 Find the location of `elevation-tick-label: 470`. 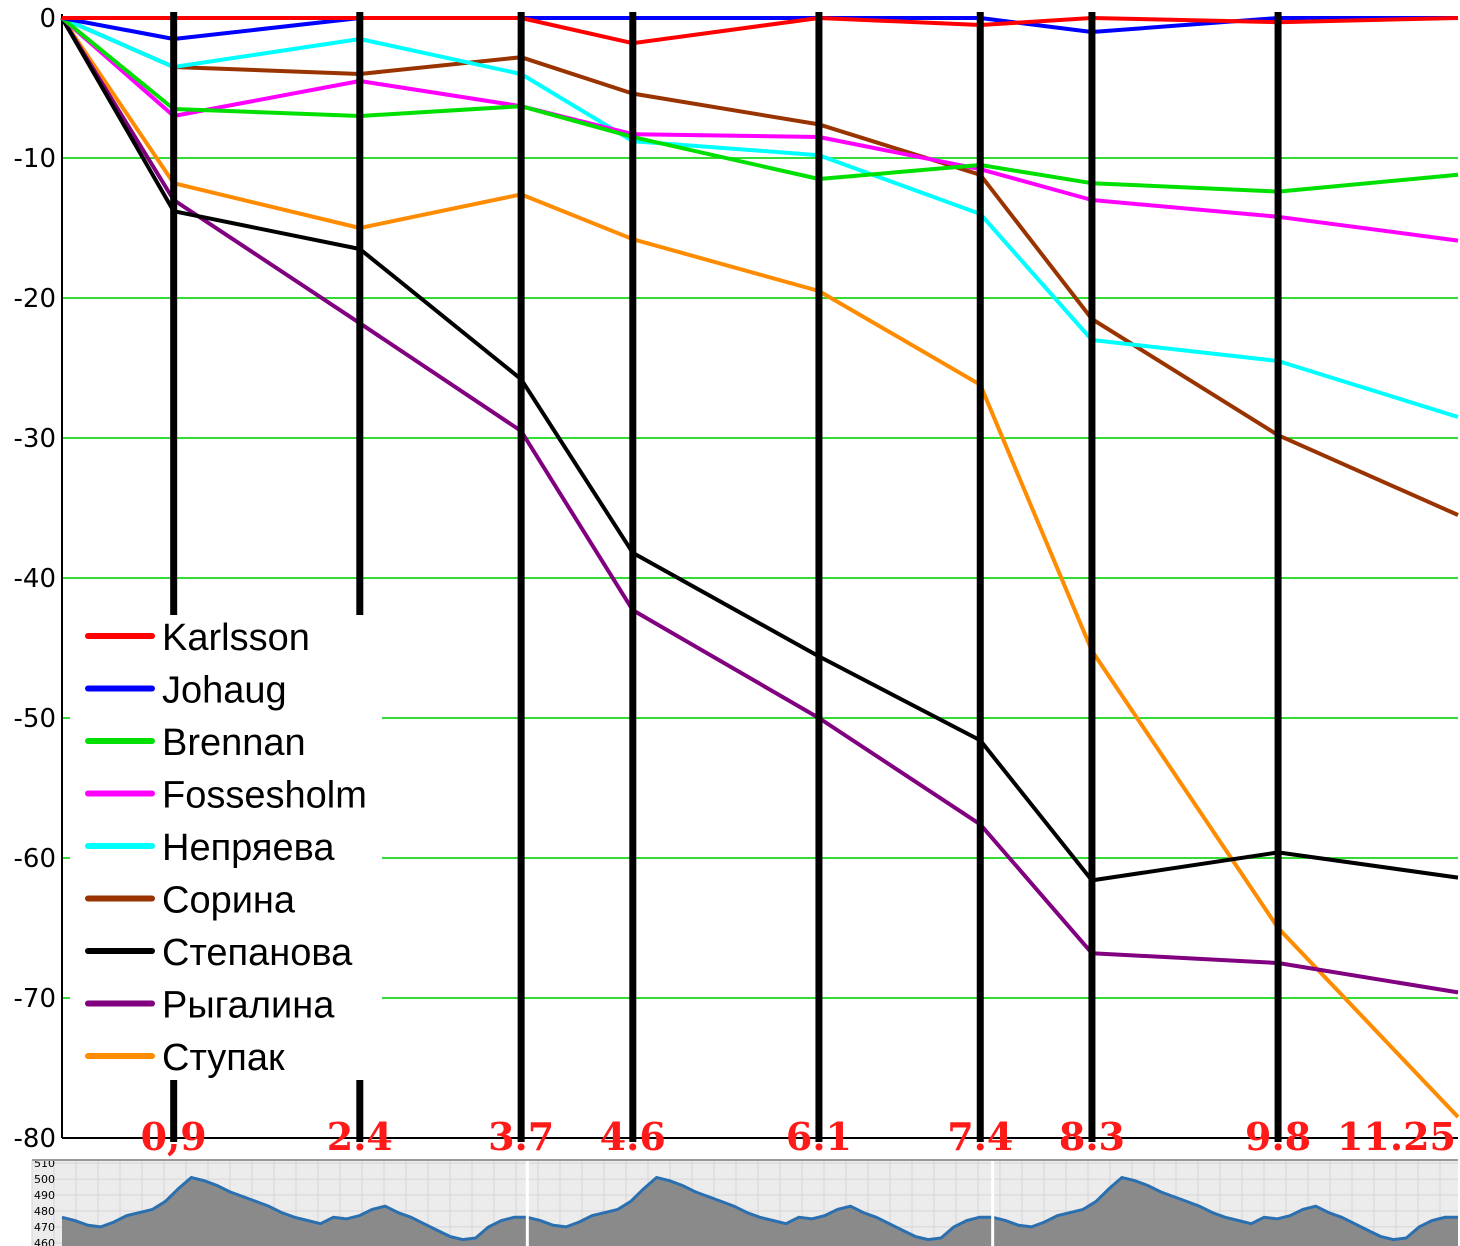

elevation-tick-label: 470 is located at coordinates (44, 1227).